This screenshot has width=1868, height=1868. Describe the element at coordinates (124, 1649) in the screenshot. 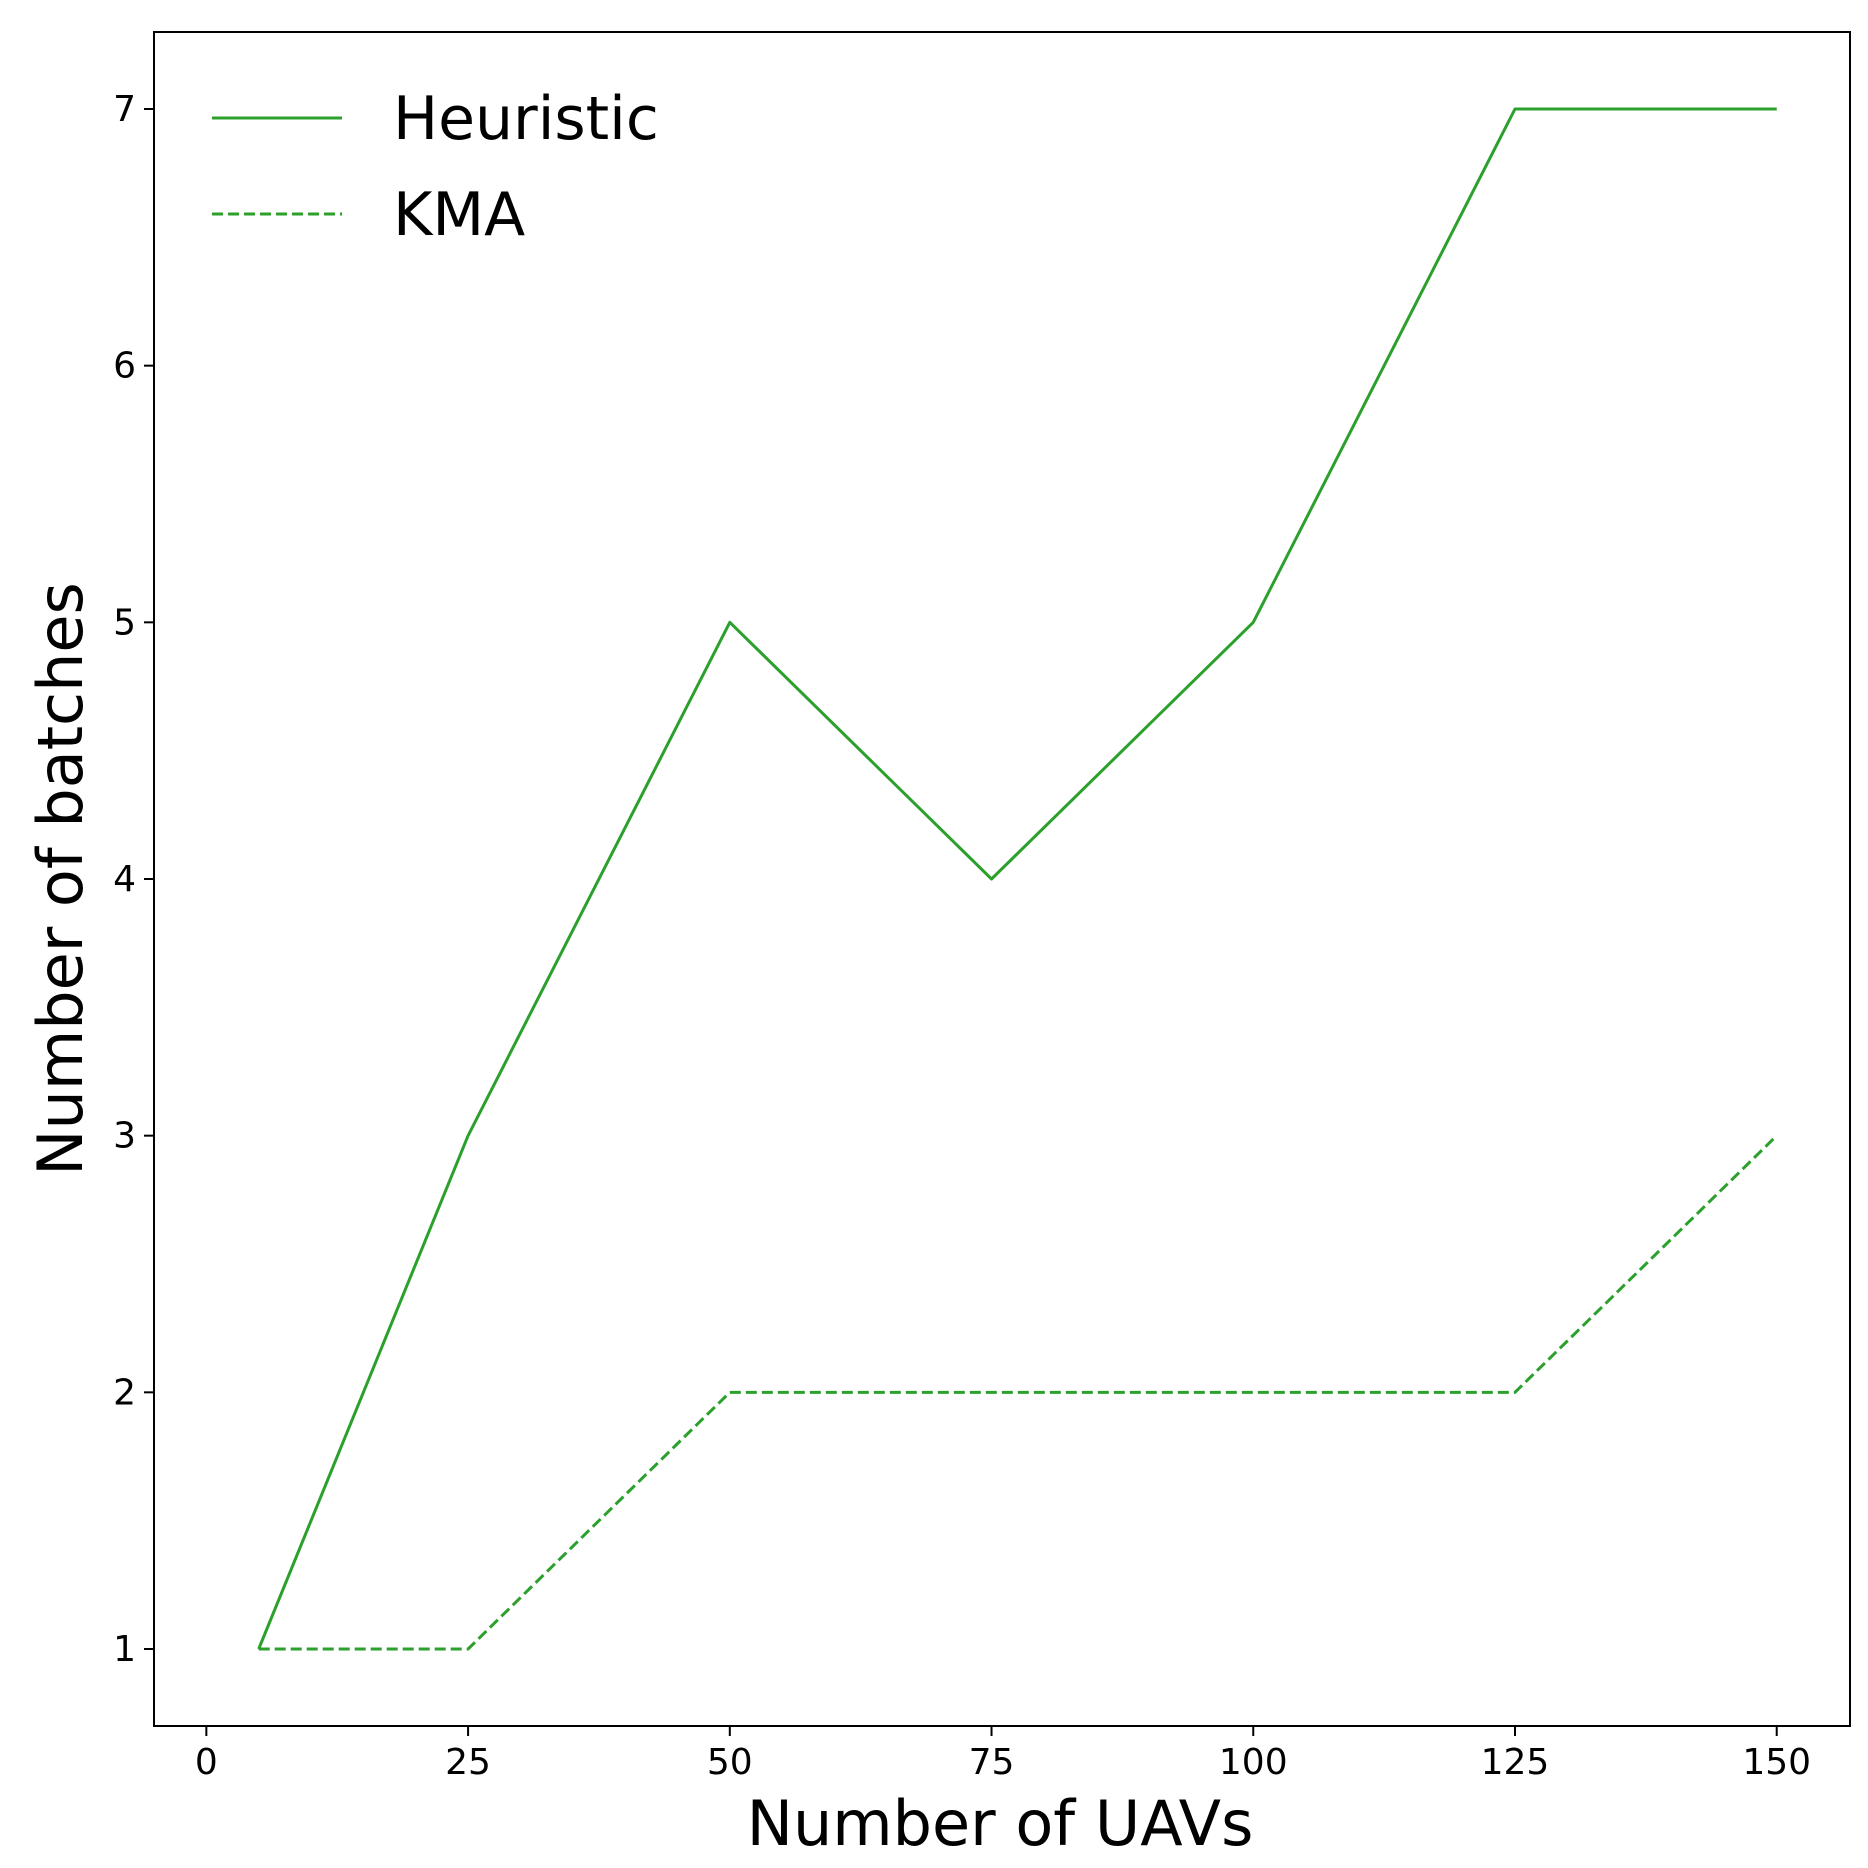

I see `y-tick-label: 1` at that location.